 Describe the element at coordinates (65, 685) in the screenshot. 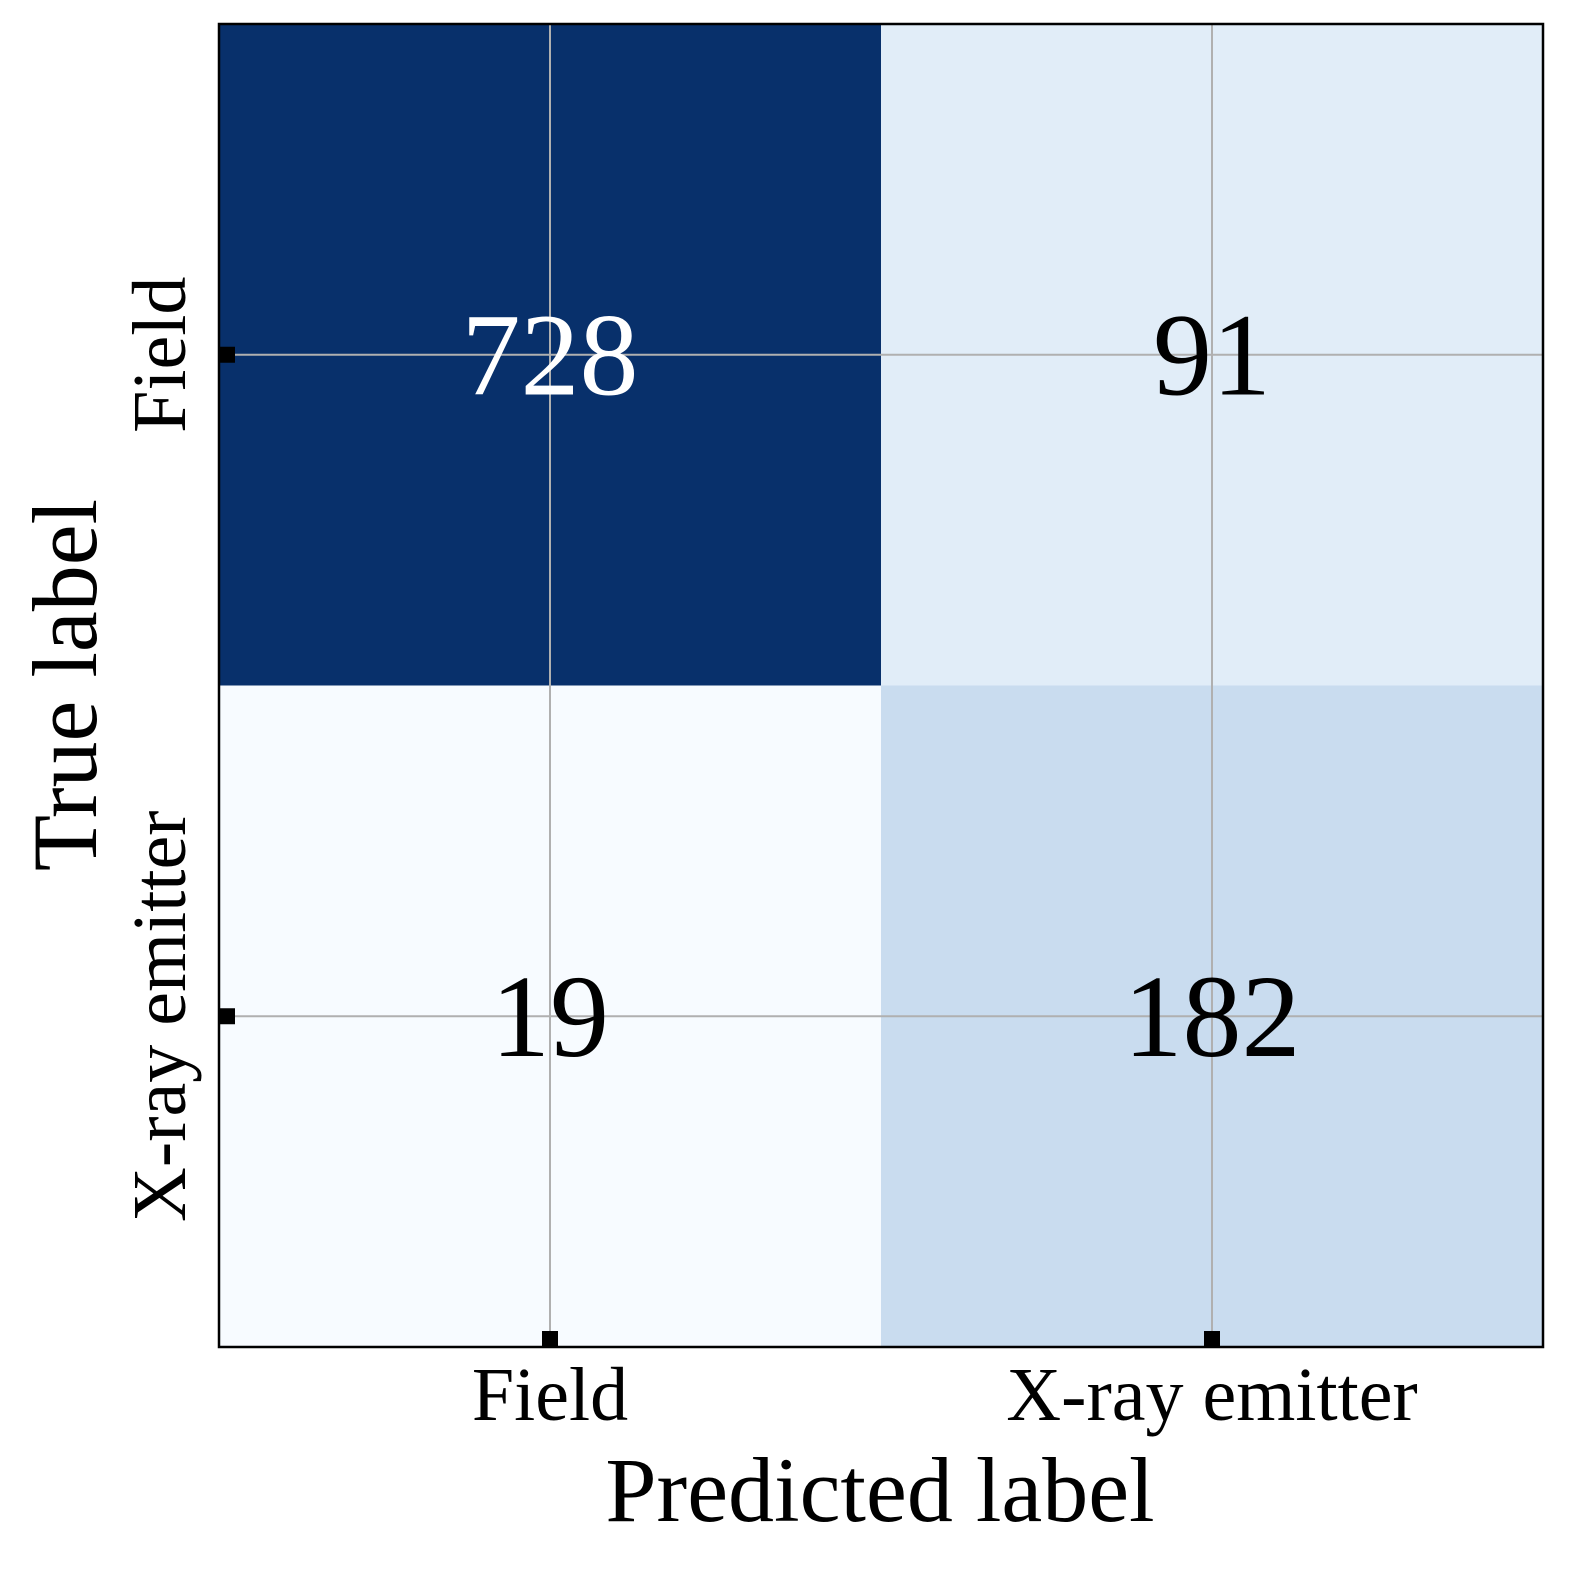

I see `y-axis-label: True label` at that location.